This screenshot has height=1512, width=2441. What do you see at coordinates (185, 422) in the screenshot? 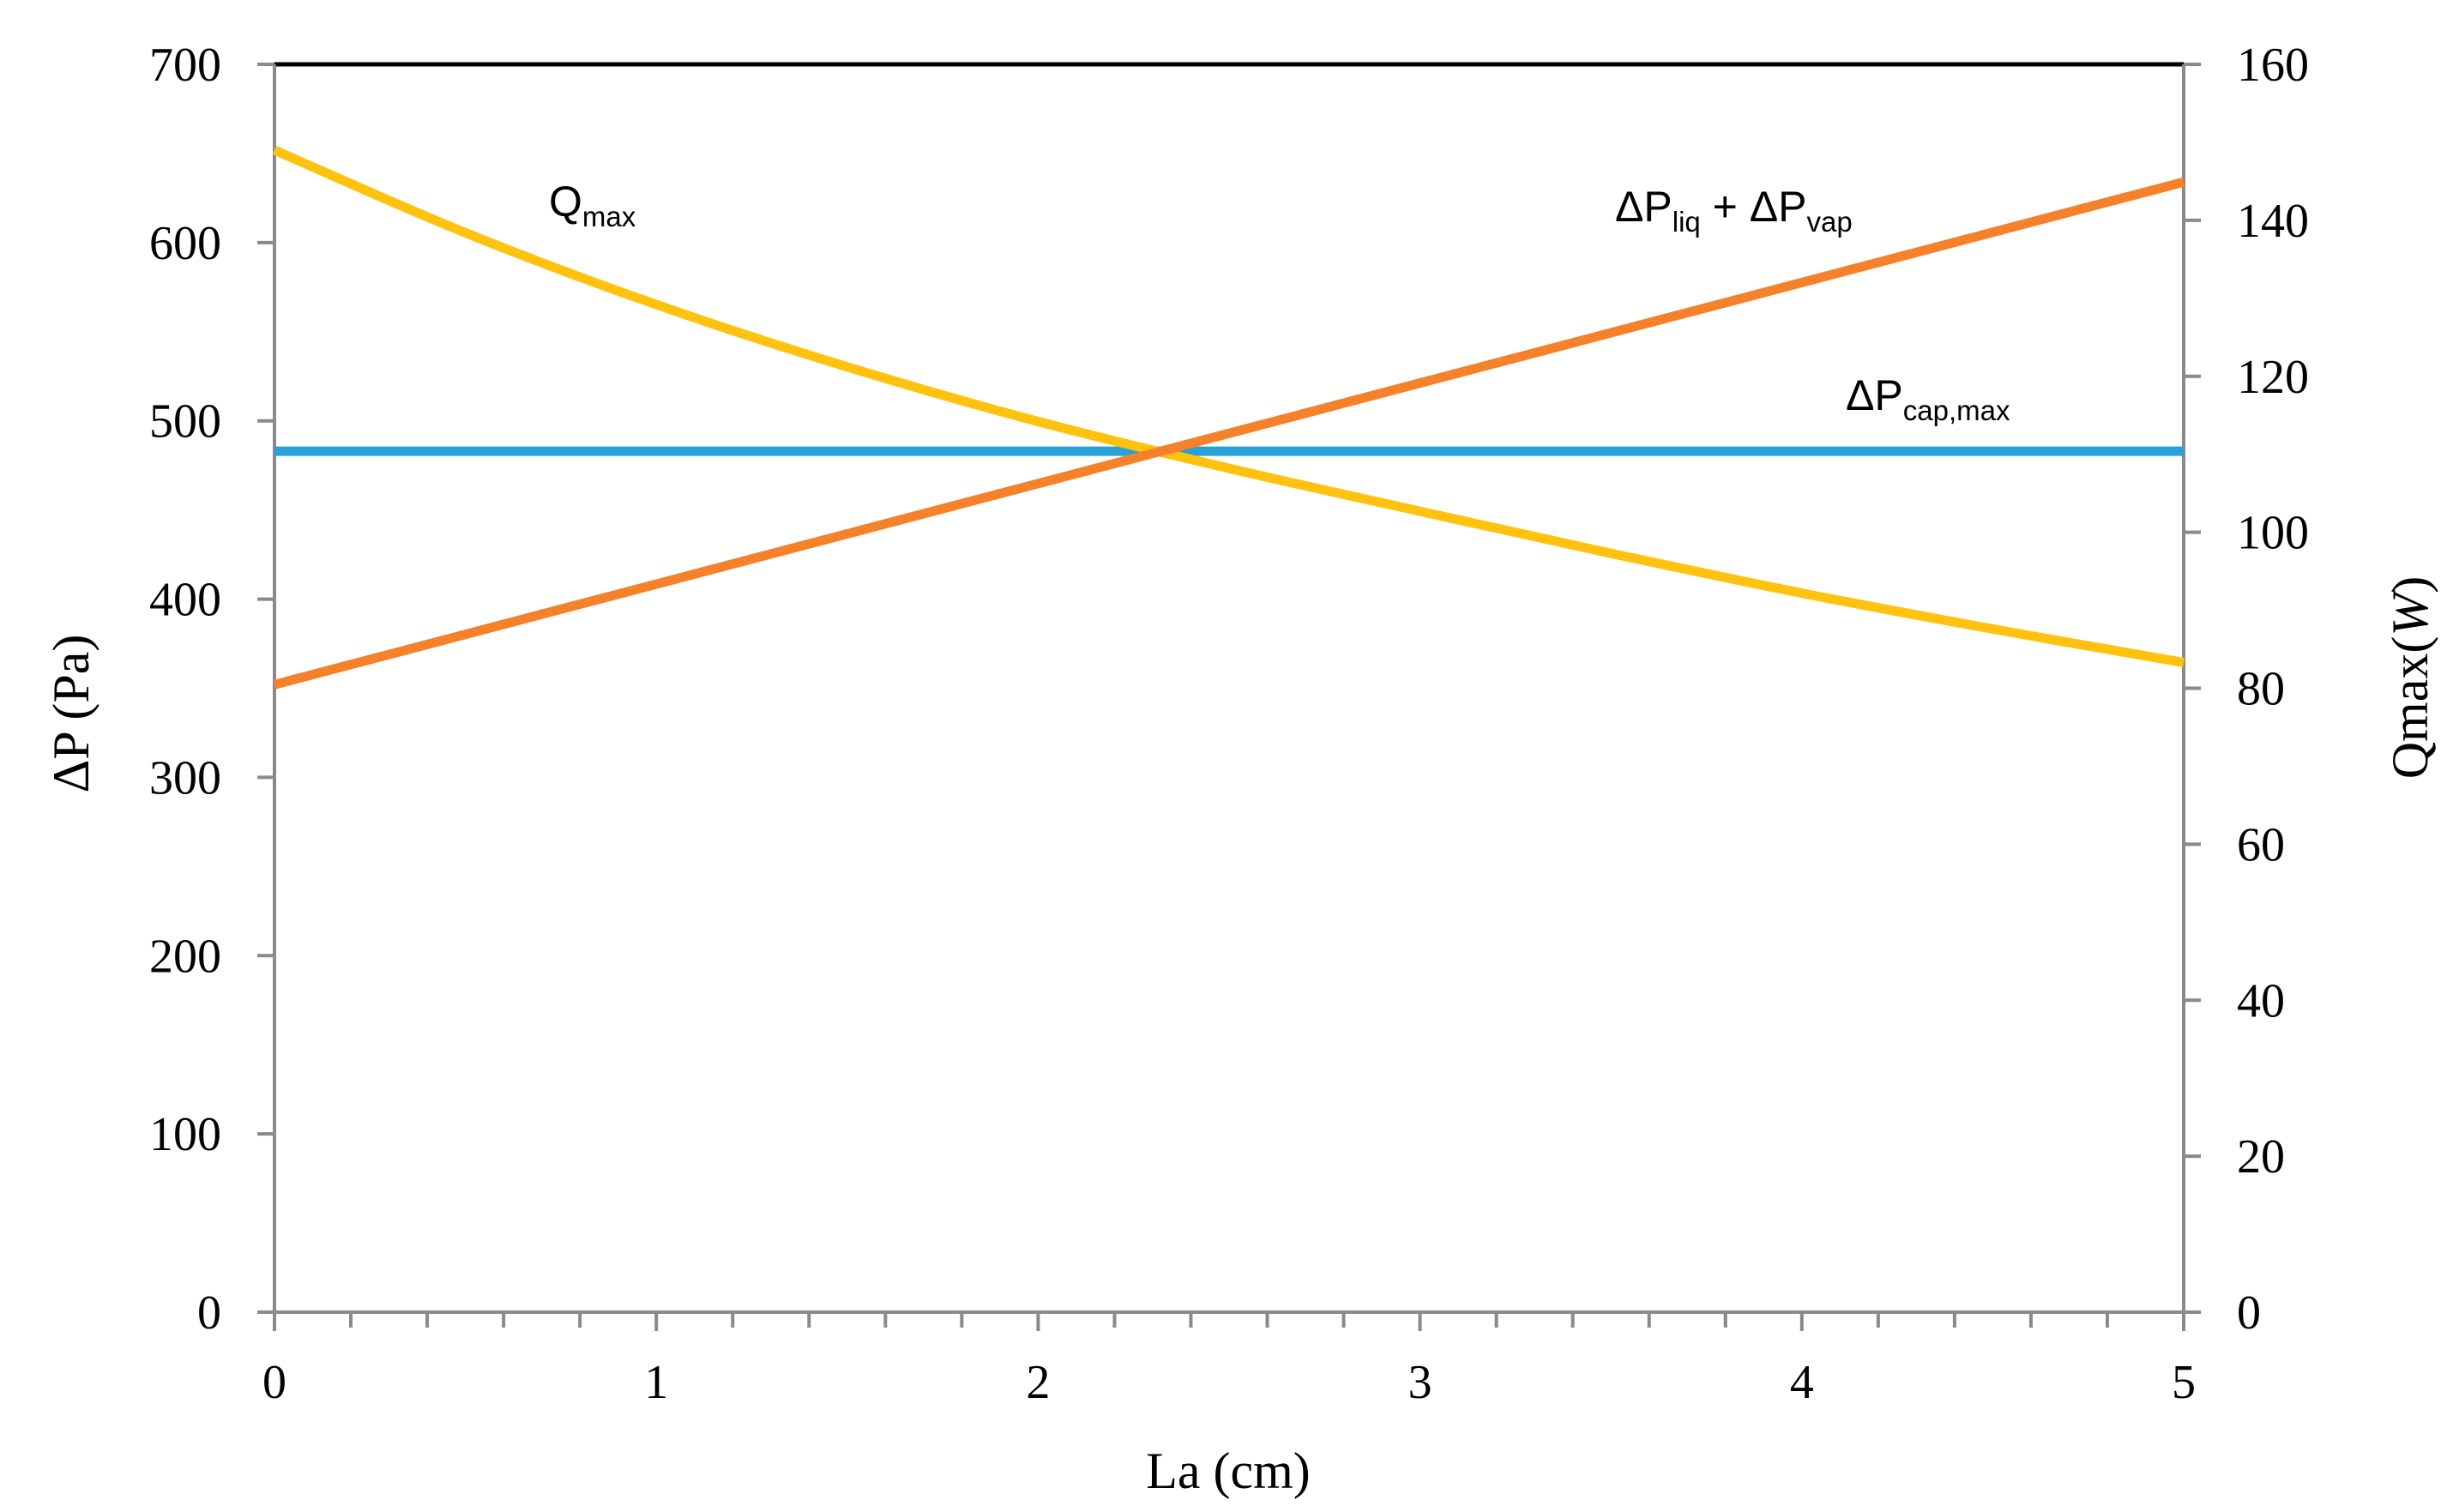
I see `y-left-tick-label: 500` at bounding box center [185, 422].